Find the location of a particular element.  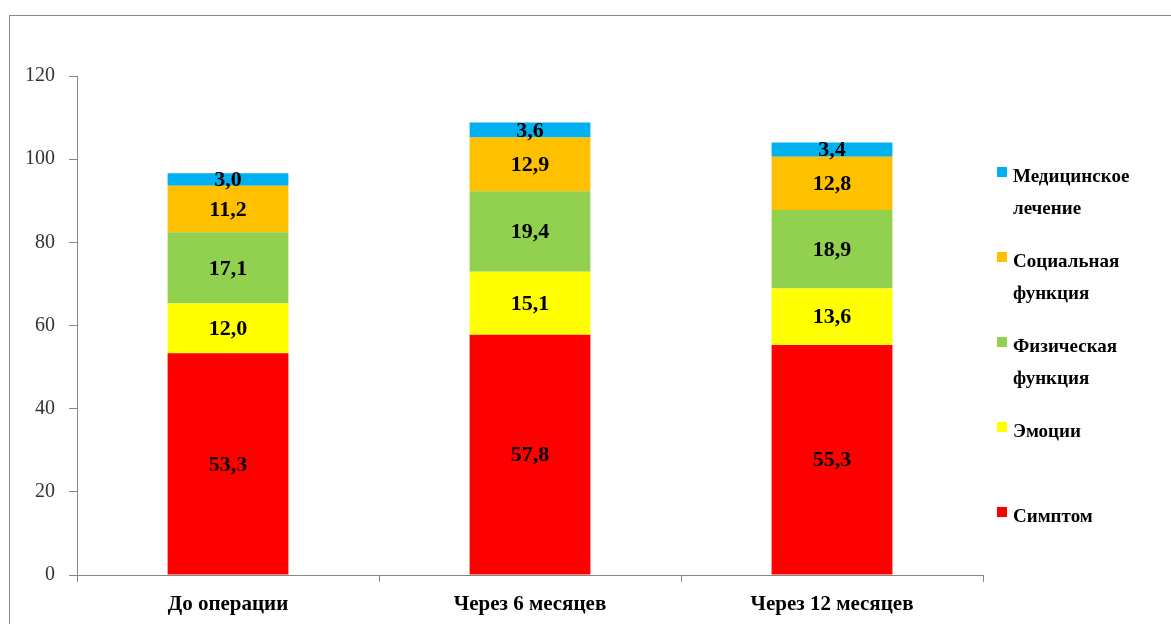

data-label: 19,4 is located at coordinates (530, 231).